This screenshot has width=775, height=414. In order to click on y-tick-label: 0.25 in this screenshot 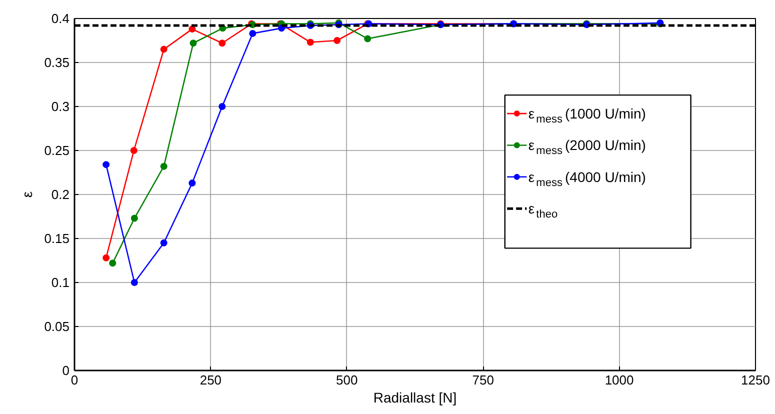, I will do `click(57, 150)`.